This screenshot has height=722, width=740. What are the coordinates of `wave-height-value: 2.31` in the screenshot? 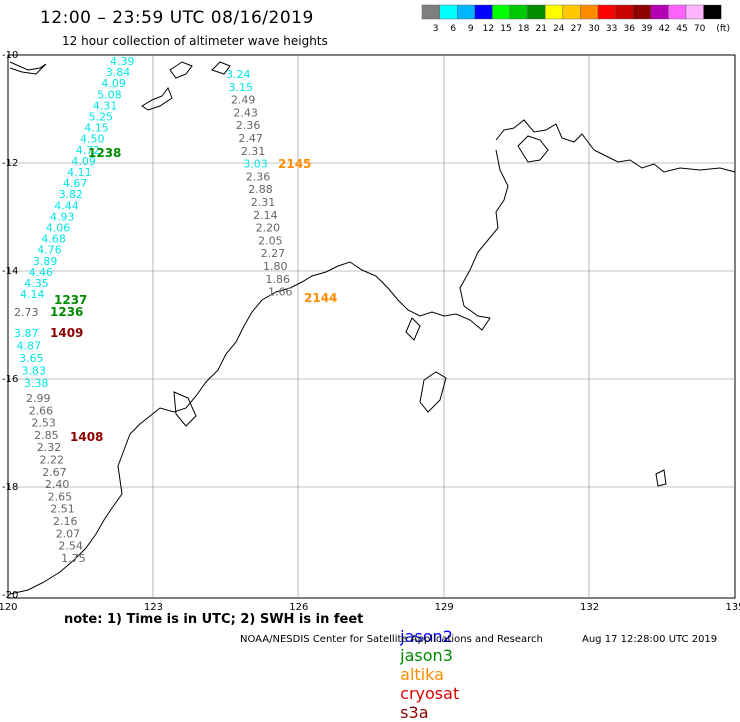 It's located at (253, 151).